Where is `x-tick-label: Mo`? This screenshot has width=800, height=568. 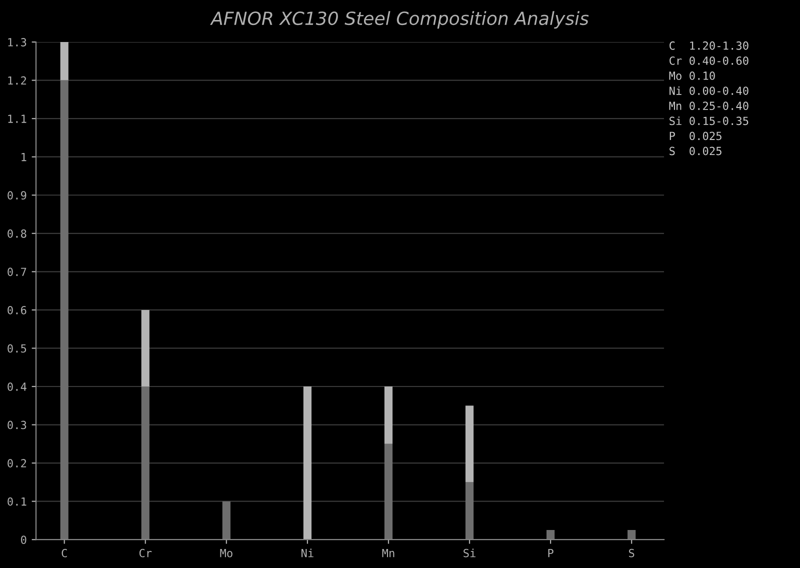
x-tick-label: Mo is located at coordinates (226, 553).